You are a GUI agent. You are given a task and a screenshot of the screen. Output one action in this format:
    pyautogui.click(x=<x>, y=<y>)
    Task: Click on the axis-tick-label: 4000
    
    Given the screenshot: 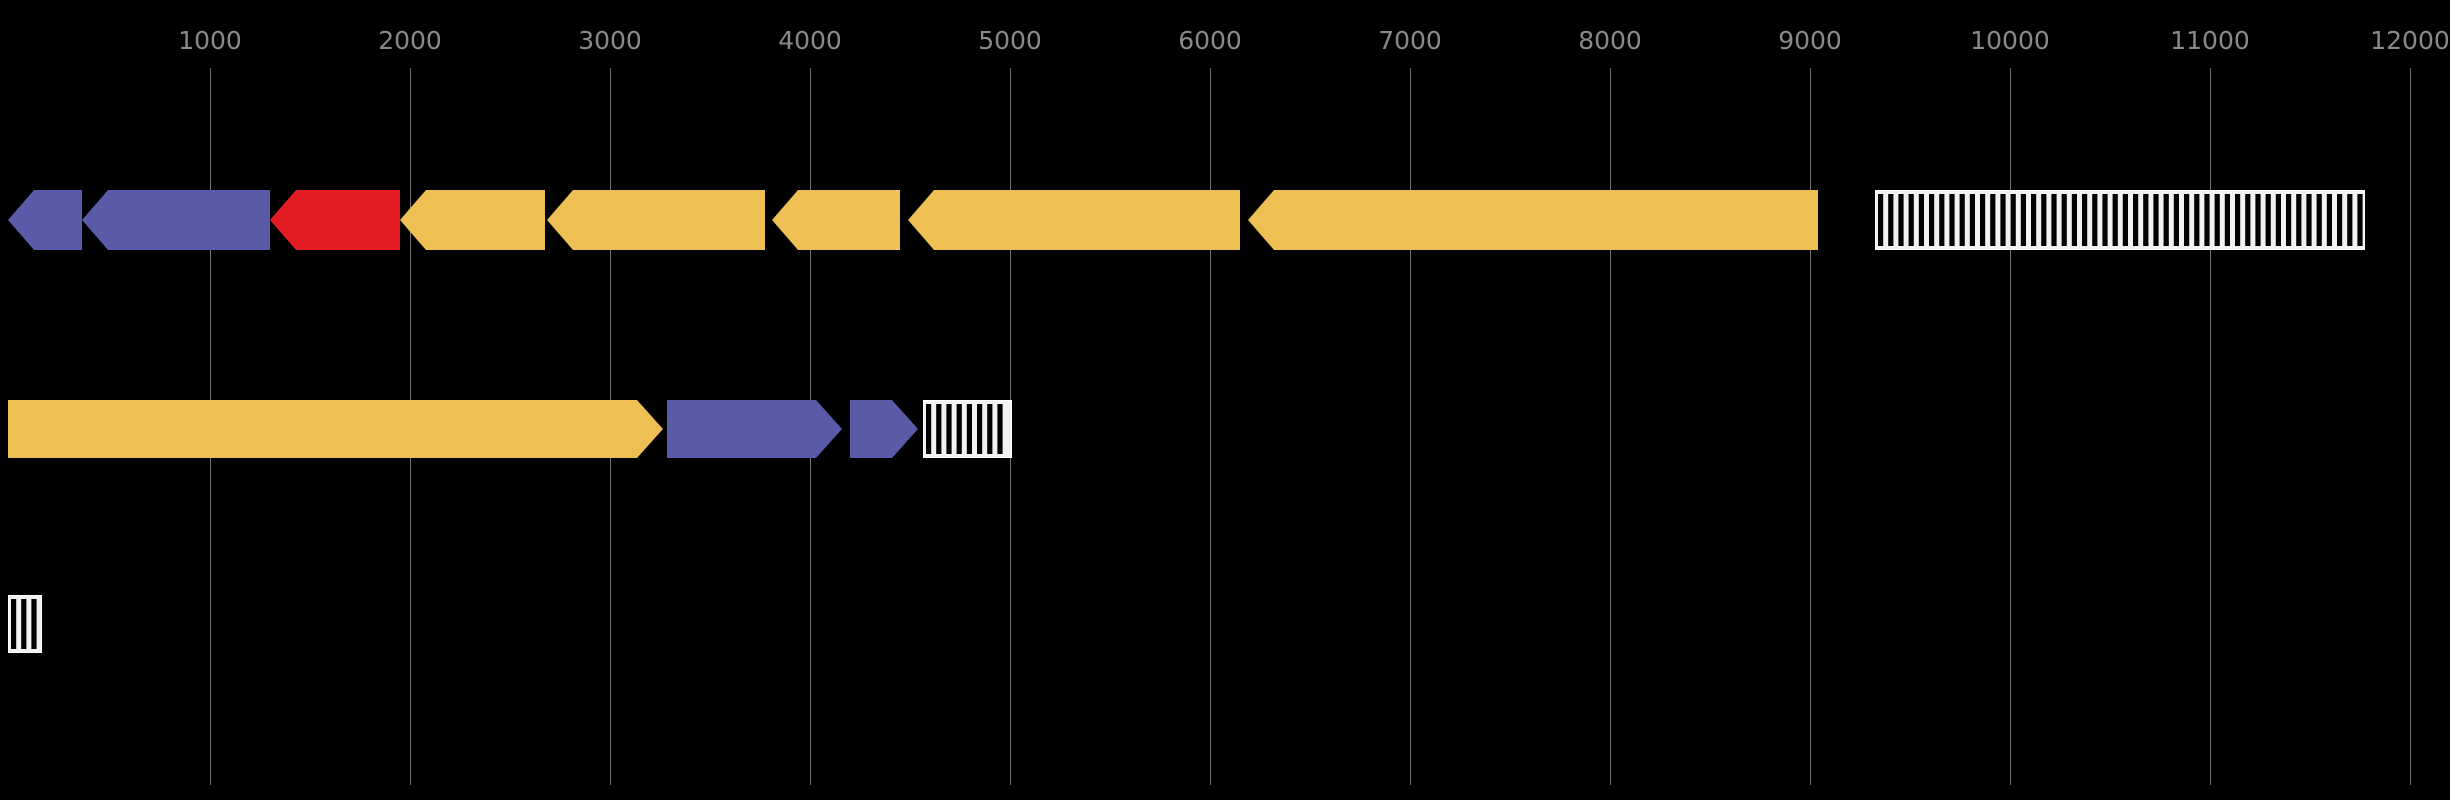 What is the action you would take?
    pyautogui.click(x=810, y=40)
    